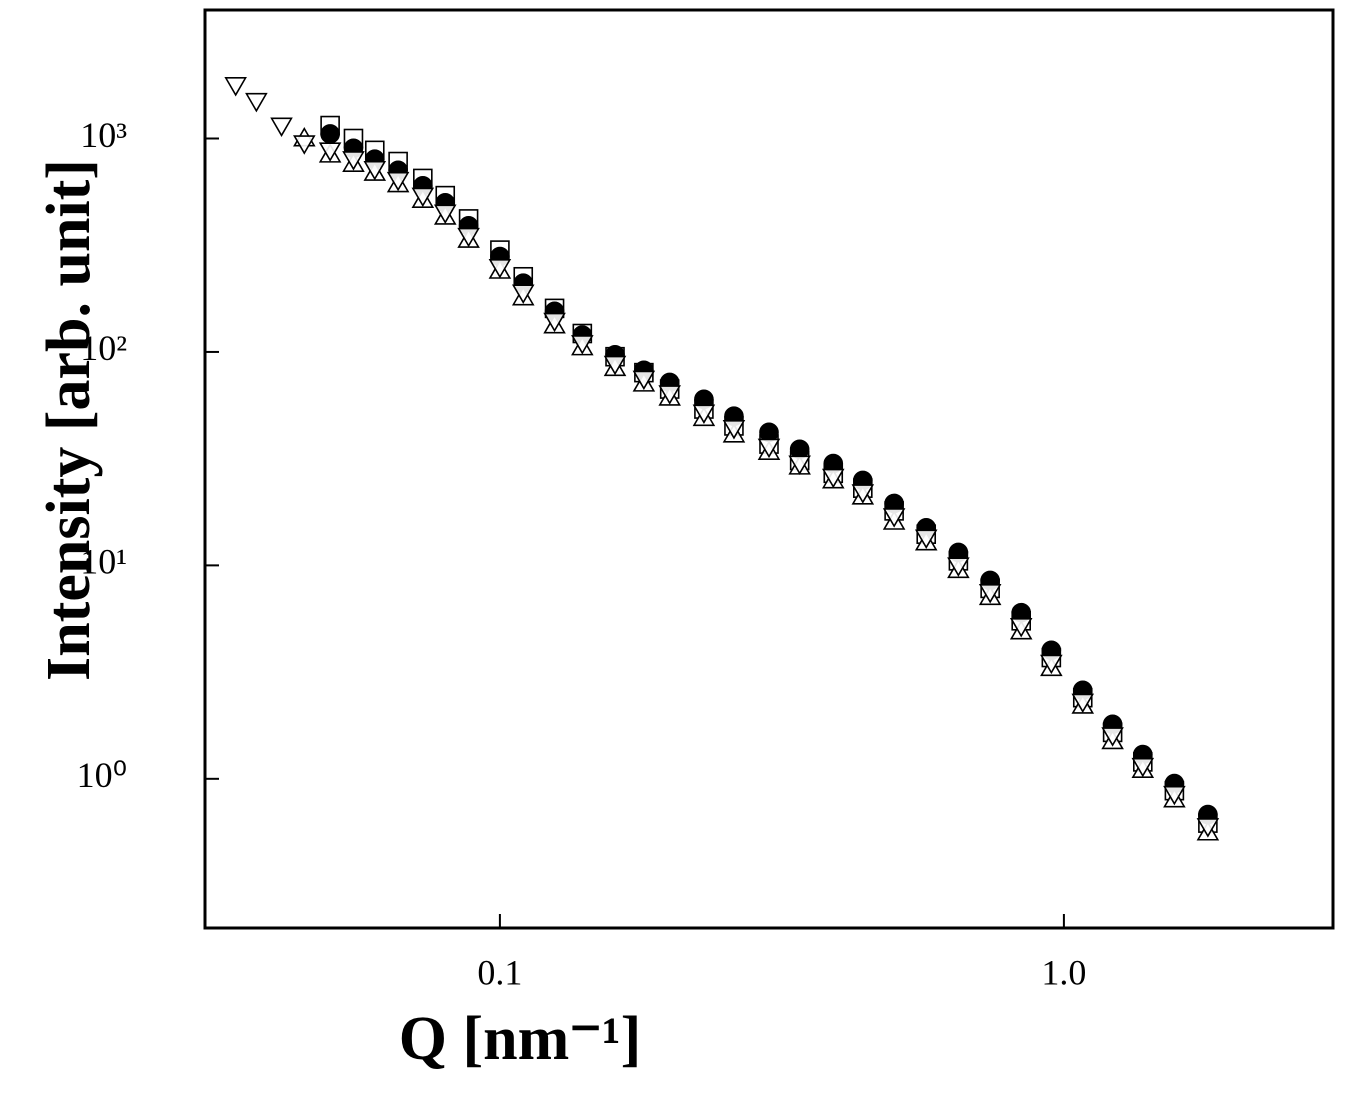 This screenshot has width=1345, height=1093. What do you see at coordinates (103, 348) in the screenshot?
I see `y-tick-label: 10²` at bounding box center [103, 348].